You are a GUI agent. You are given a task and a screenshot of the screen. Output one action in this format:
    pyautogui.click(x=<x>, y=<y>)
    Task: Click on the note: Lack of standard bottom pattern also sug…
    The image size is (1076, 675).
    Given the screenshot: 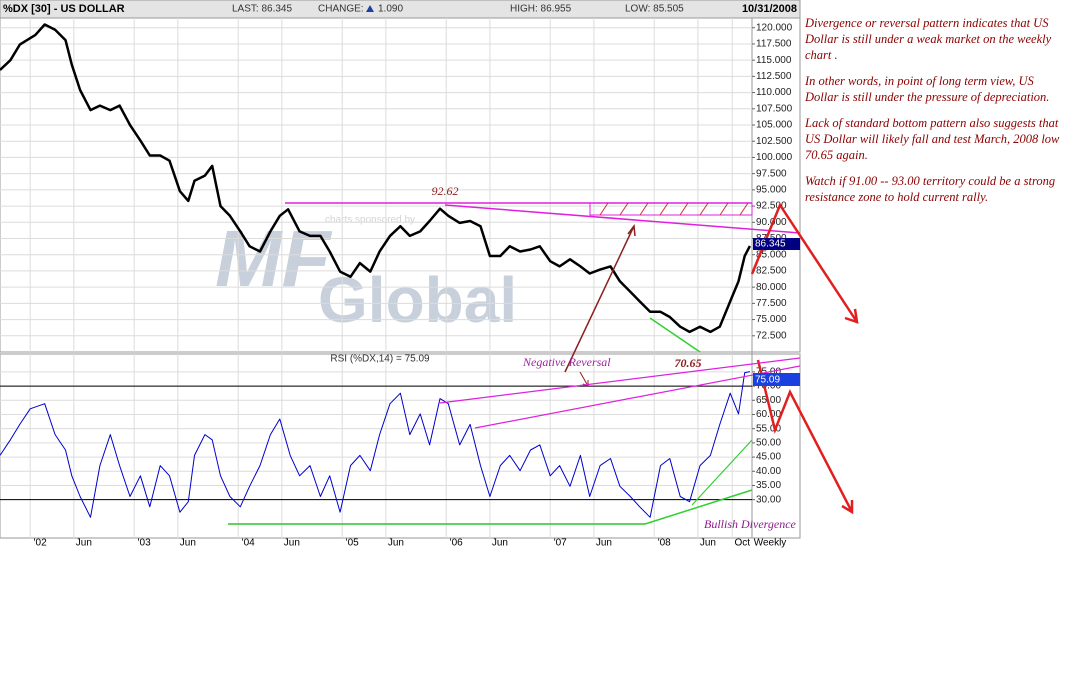 What is the action you would take?
    pyautogui.click(x=932, y=139)
    